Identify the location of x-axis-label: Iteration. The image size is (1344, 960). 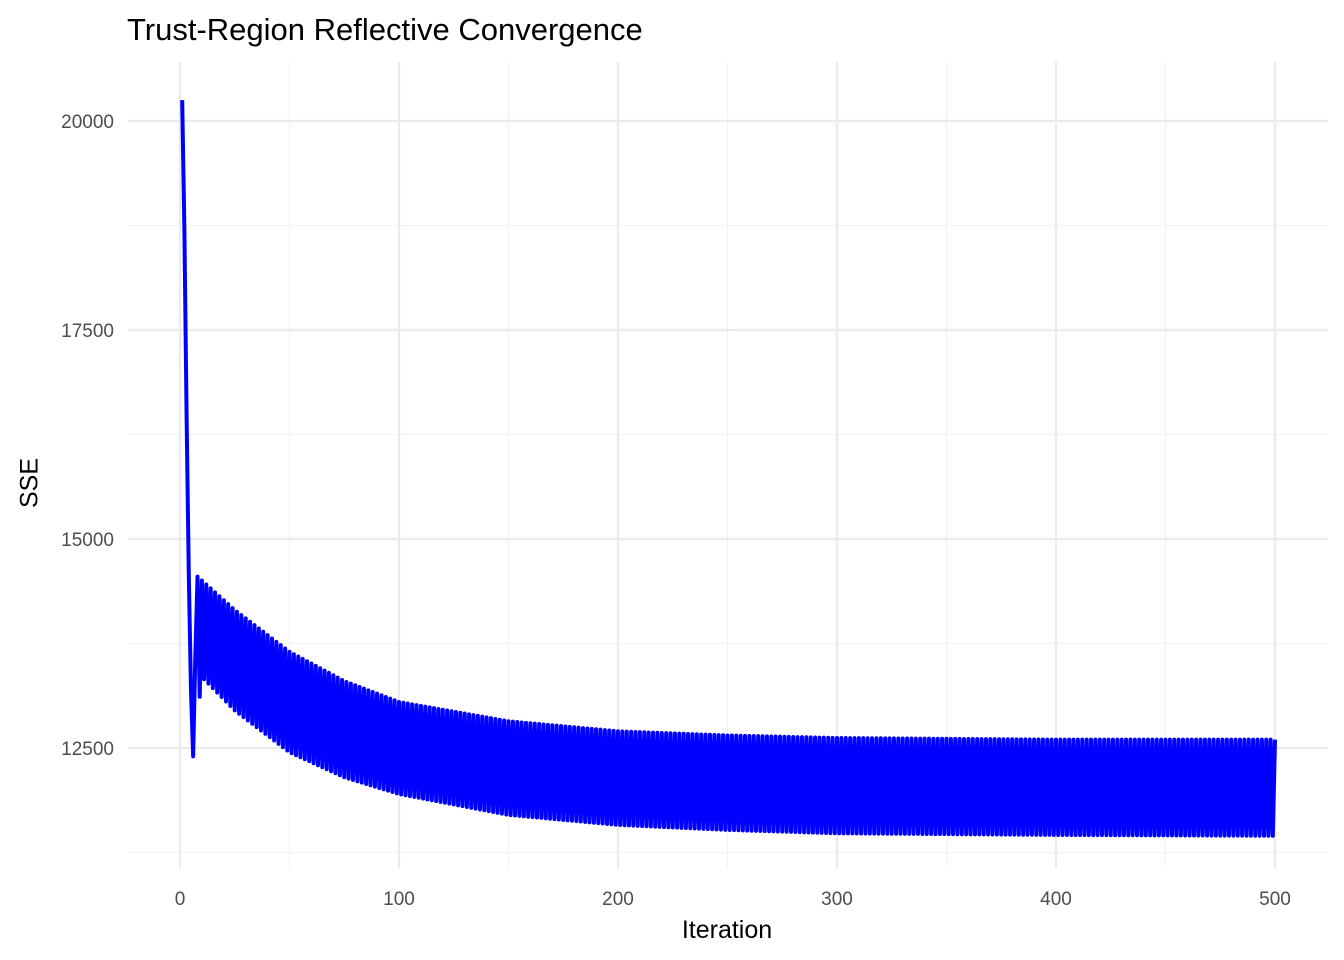
(727, 930).